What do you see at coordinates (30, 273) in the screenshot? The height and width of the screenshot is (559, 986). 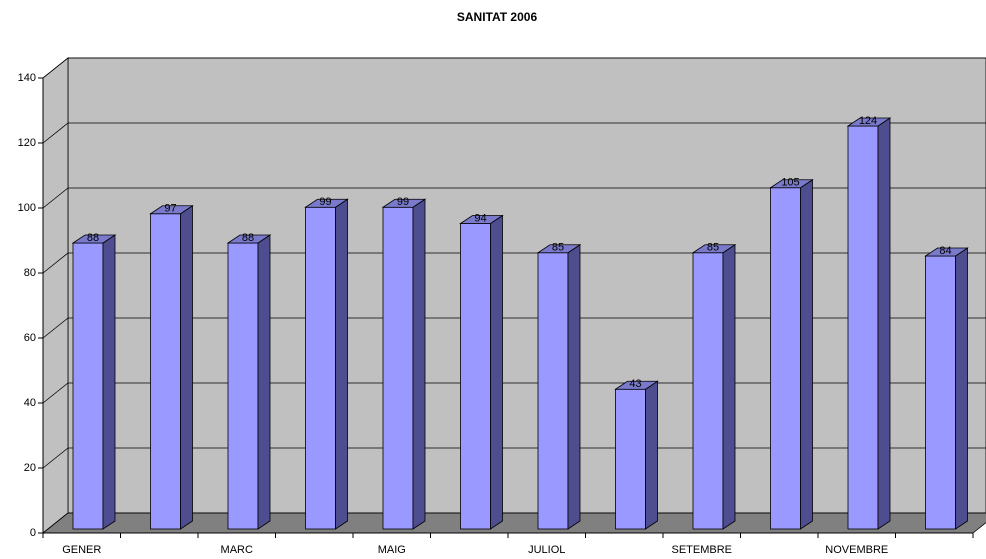 I see `y-tick-label: 80` at bounding box center [30, 273].